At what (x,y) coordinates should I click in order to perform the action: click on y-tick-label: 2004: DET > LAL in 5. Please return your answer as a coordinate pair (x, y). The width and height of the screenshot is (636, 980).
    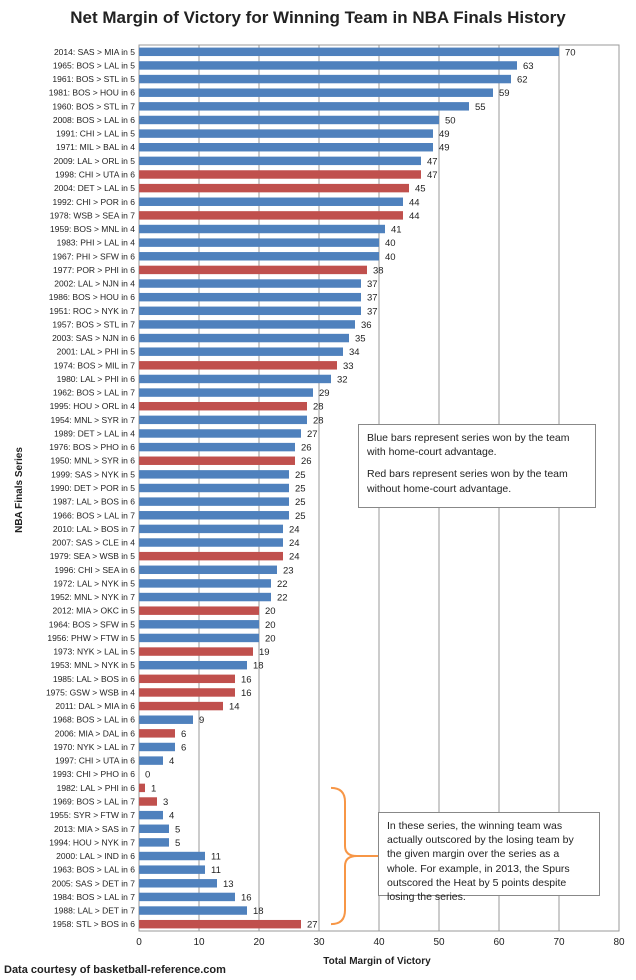
    Looking at the image, I should click on (94, 188).